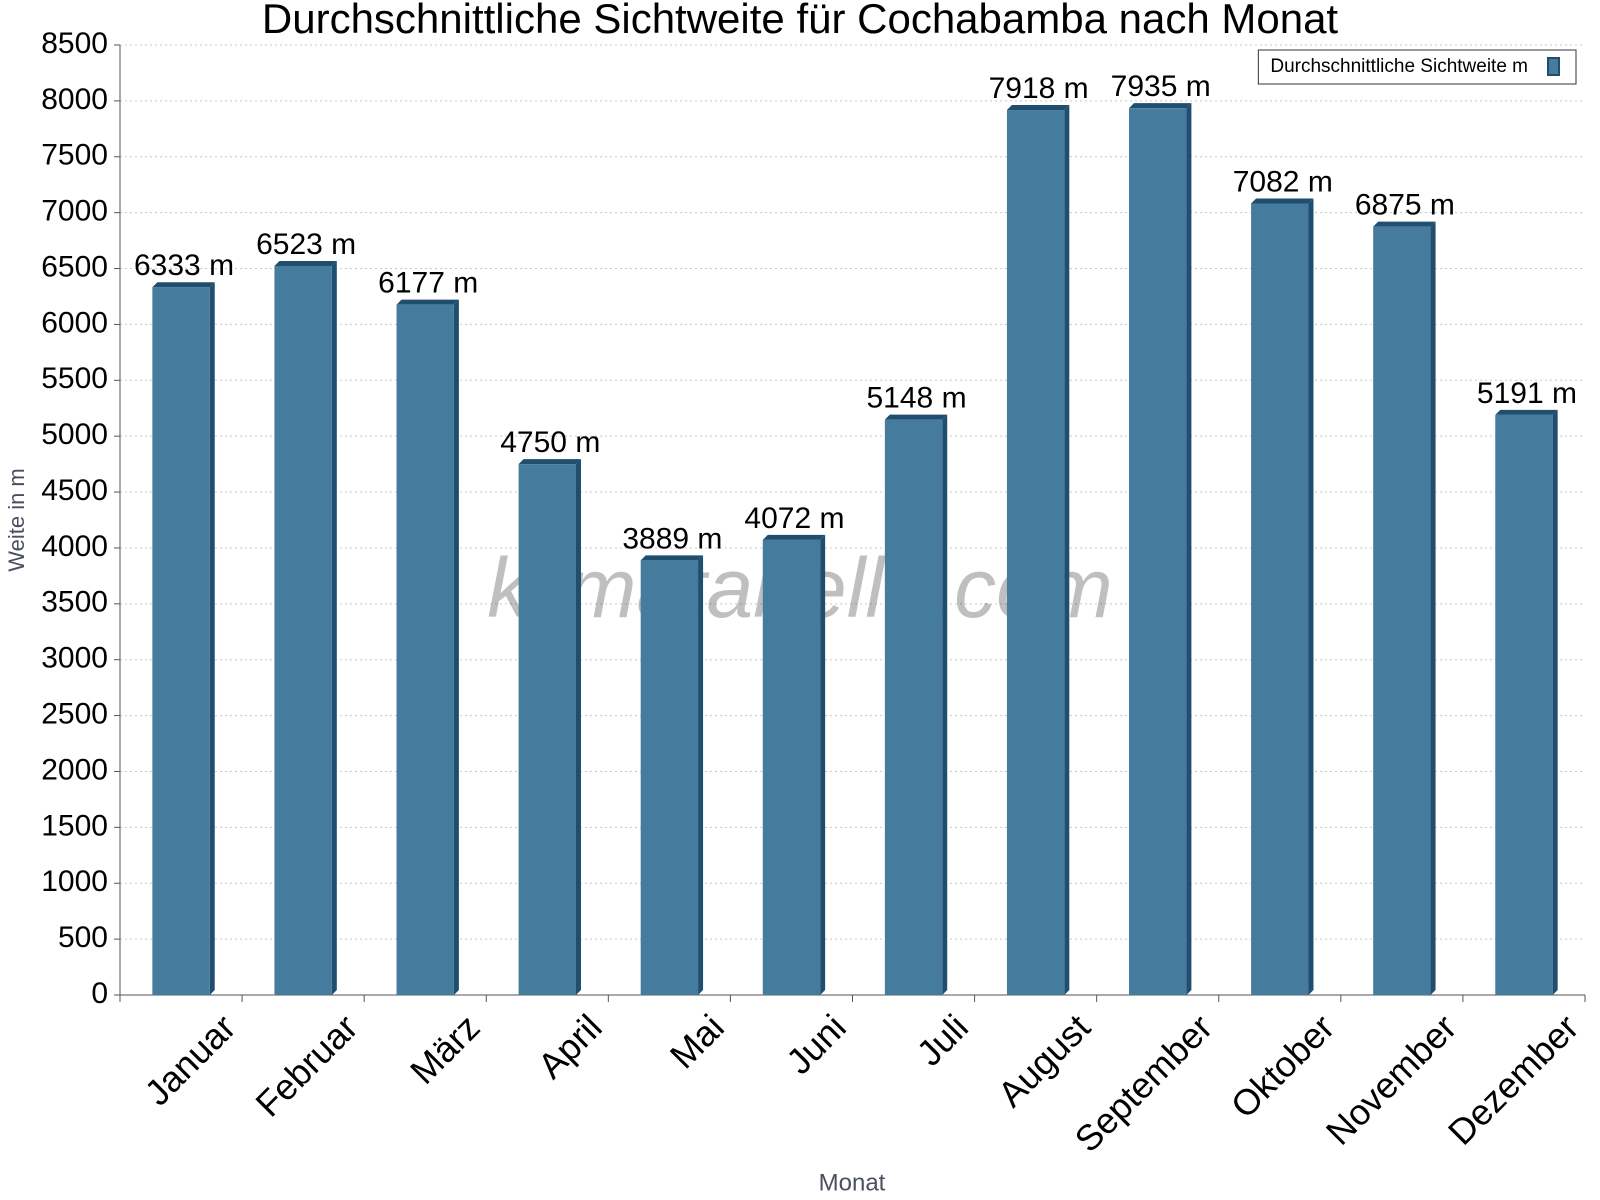 The width and height of the screenshot is (1600, 1200). Describe the element at coordinates (74, 43) in the screenshot. I see `y-tick-label: 8500` at that location.